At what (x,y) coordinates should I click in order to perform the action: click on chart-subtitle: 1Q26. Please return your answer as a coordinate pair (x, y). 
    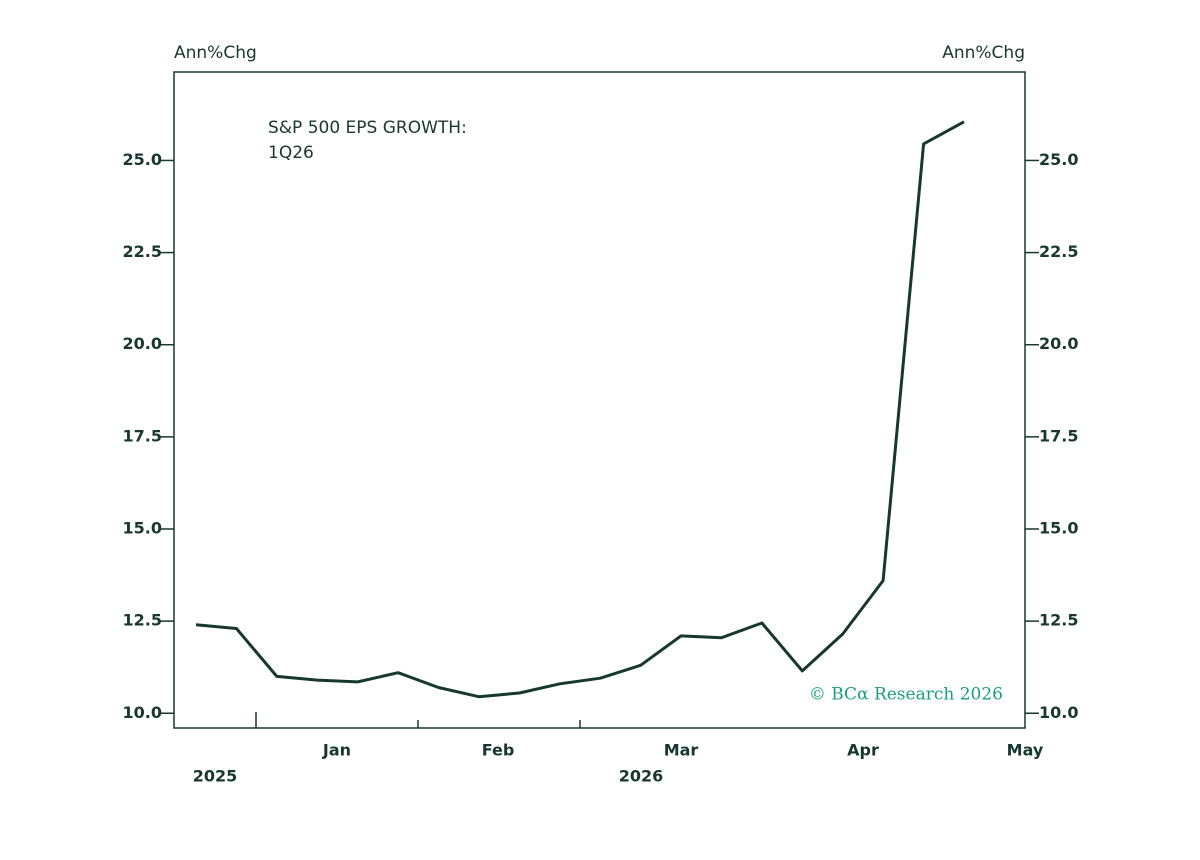
    Looking at the image, I should click on (291, 153).